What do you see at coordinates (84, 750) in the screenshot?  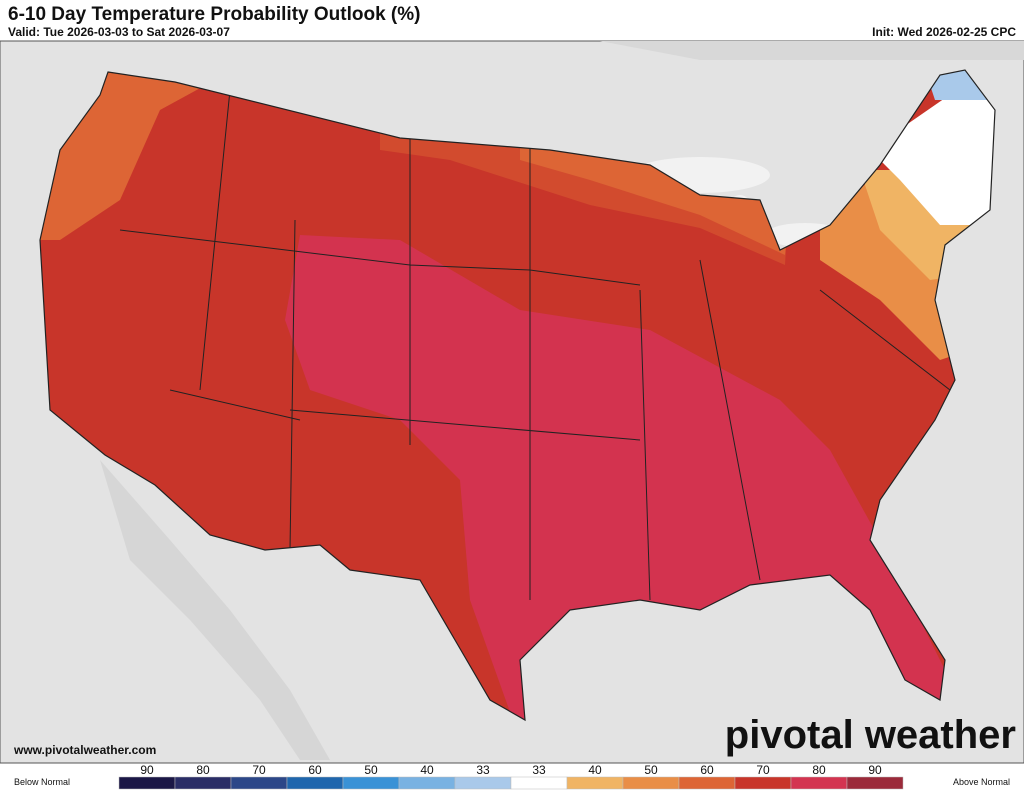 I see `site-url: www.pivotalweather.com` at bounding box center [84, 750].